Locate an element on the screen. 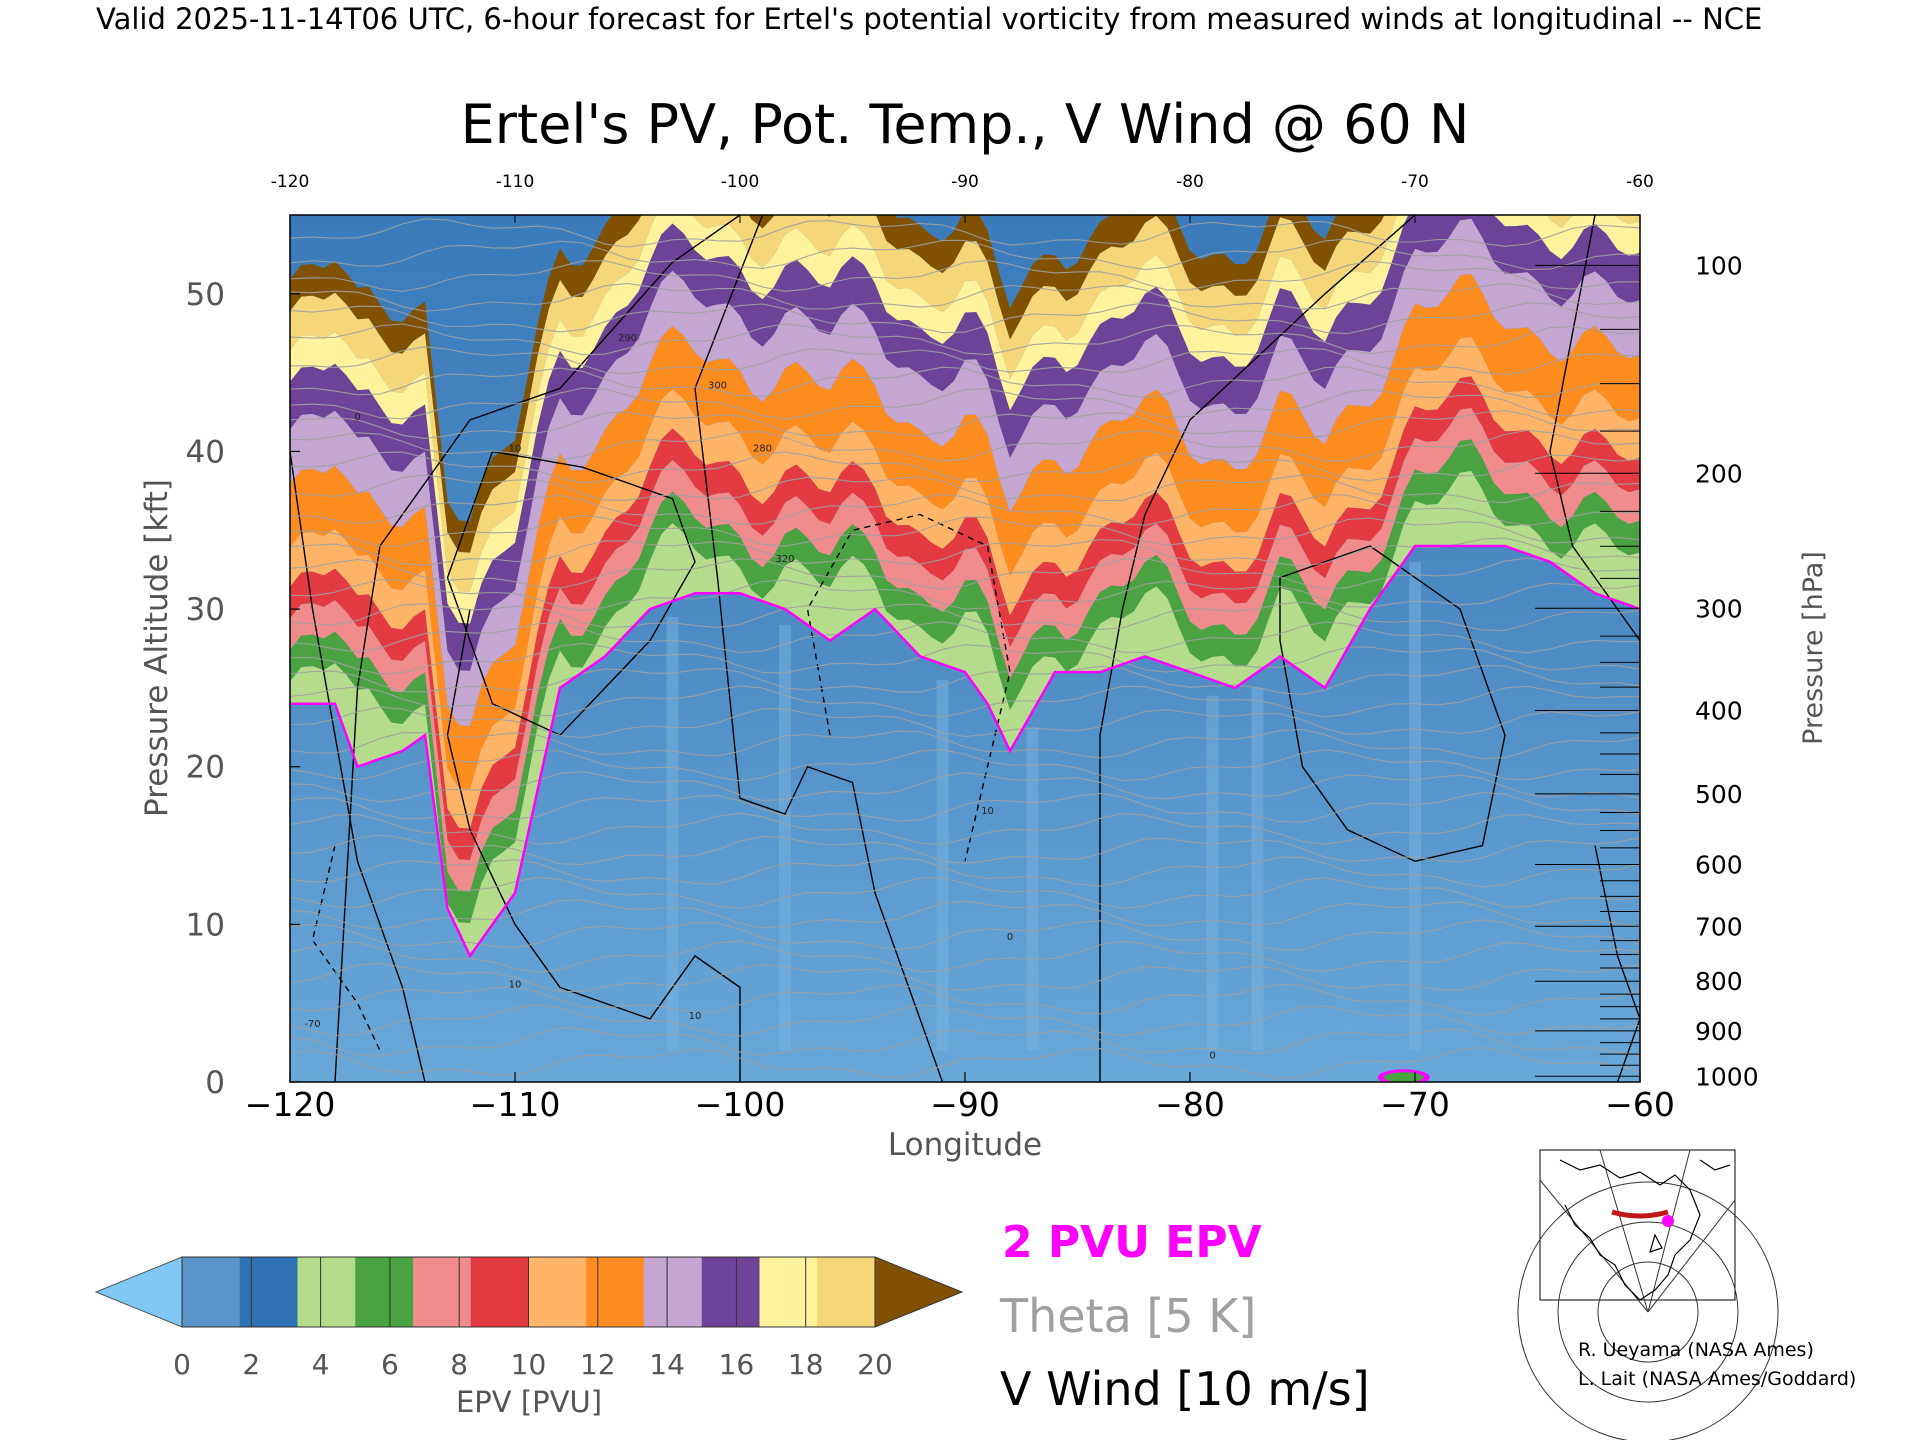 This screenshot has height=1440, width=1920. contour-label-2: -70 is located at coordinates (312, 1024).